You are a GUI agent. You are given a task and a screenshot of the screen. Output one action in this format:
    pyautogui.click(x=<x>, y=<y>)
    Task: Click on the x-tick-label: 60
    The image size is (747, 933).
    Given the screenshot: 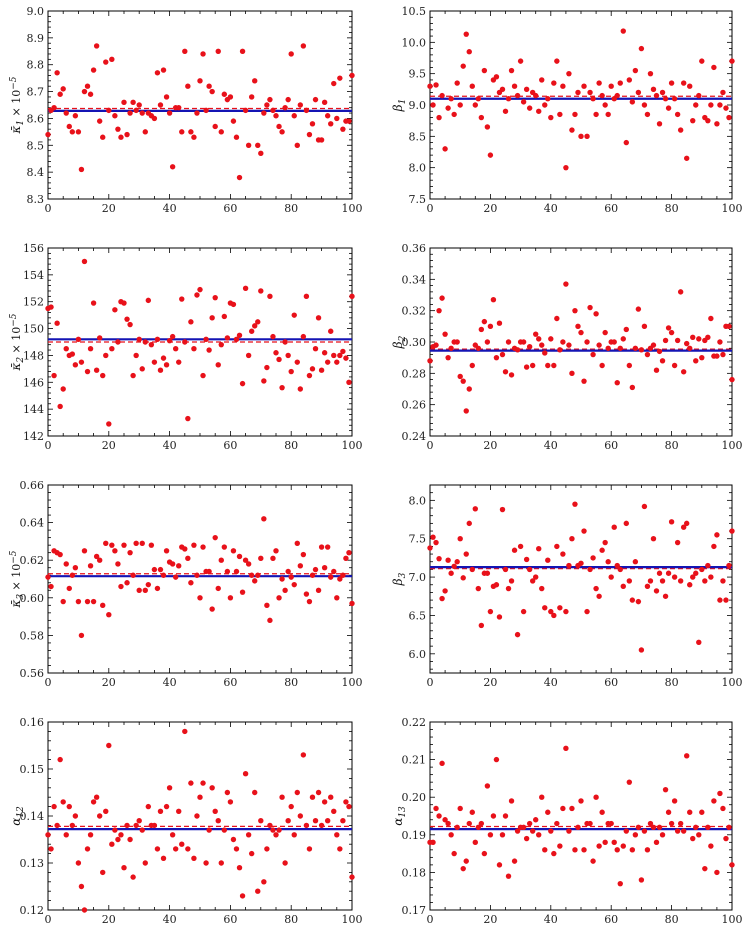 What is the action you would take?
    pyautogui.click(x=611, y=919)
    